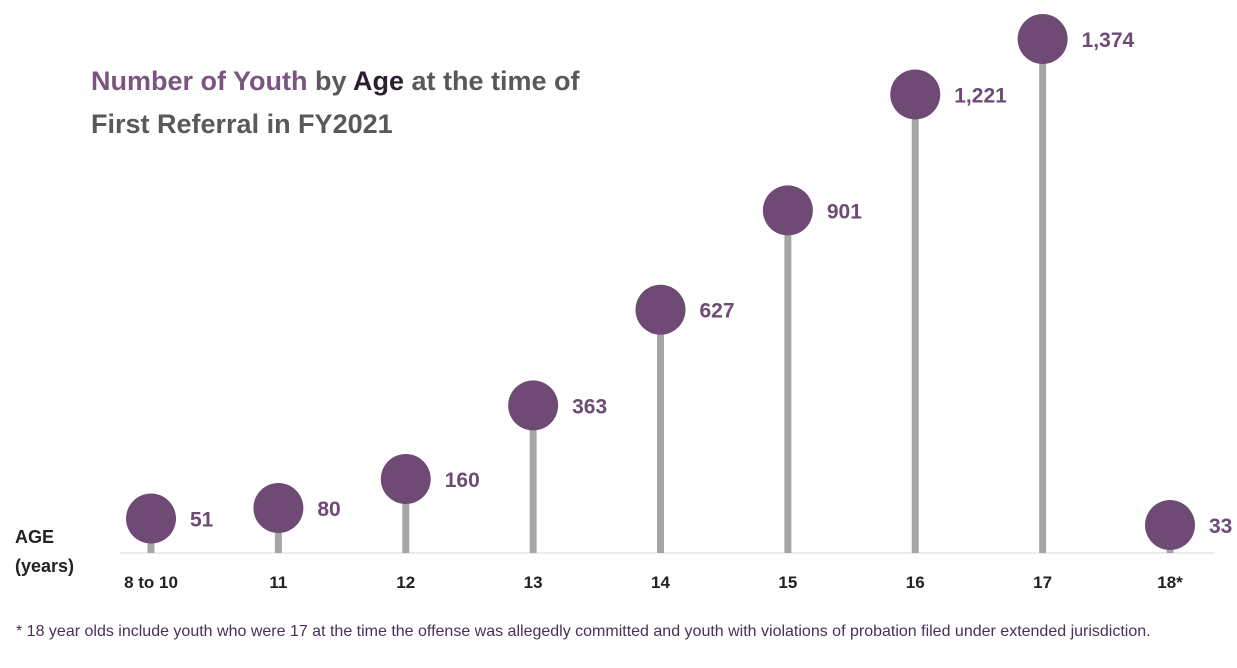 This screenshot has height=668, width=1237. I want to click on x-tick-label-6: 16, so click(915, 582).